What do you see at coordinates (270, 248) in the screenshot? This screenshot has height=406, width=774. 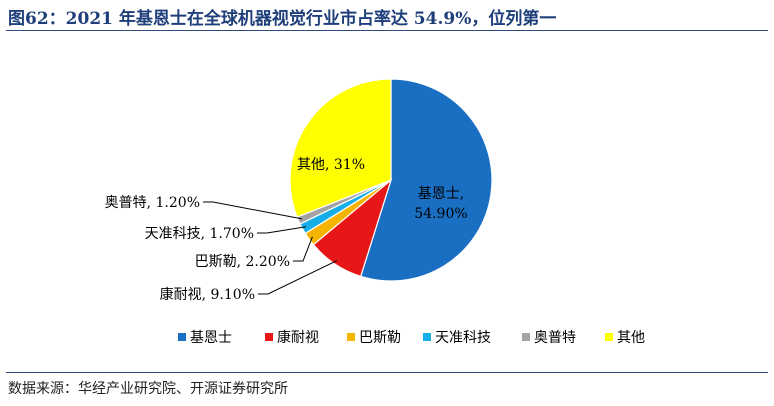 I see `leader-lines` at bounding box center [270, 248].